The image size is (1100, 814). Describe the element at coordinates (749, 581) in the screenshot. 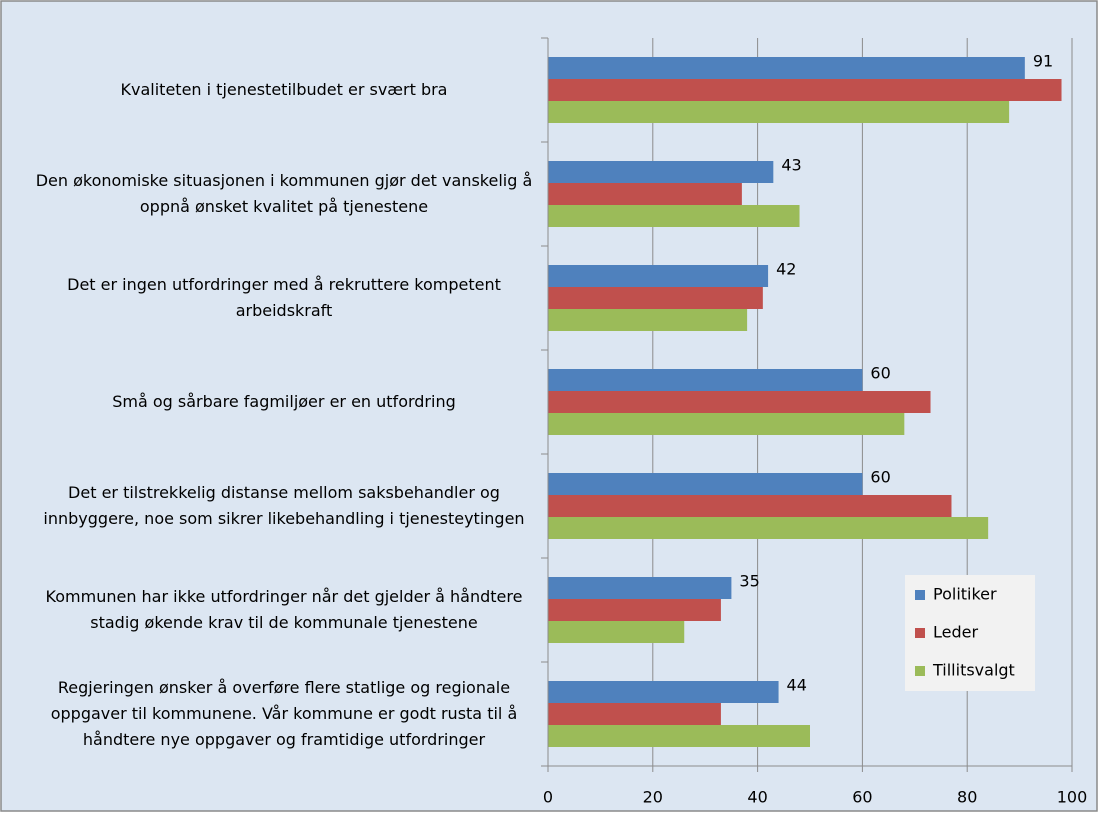

I see `data-label: 35` at that location.